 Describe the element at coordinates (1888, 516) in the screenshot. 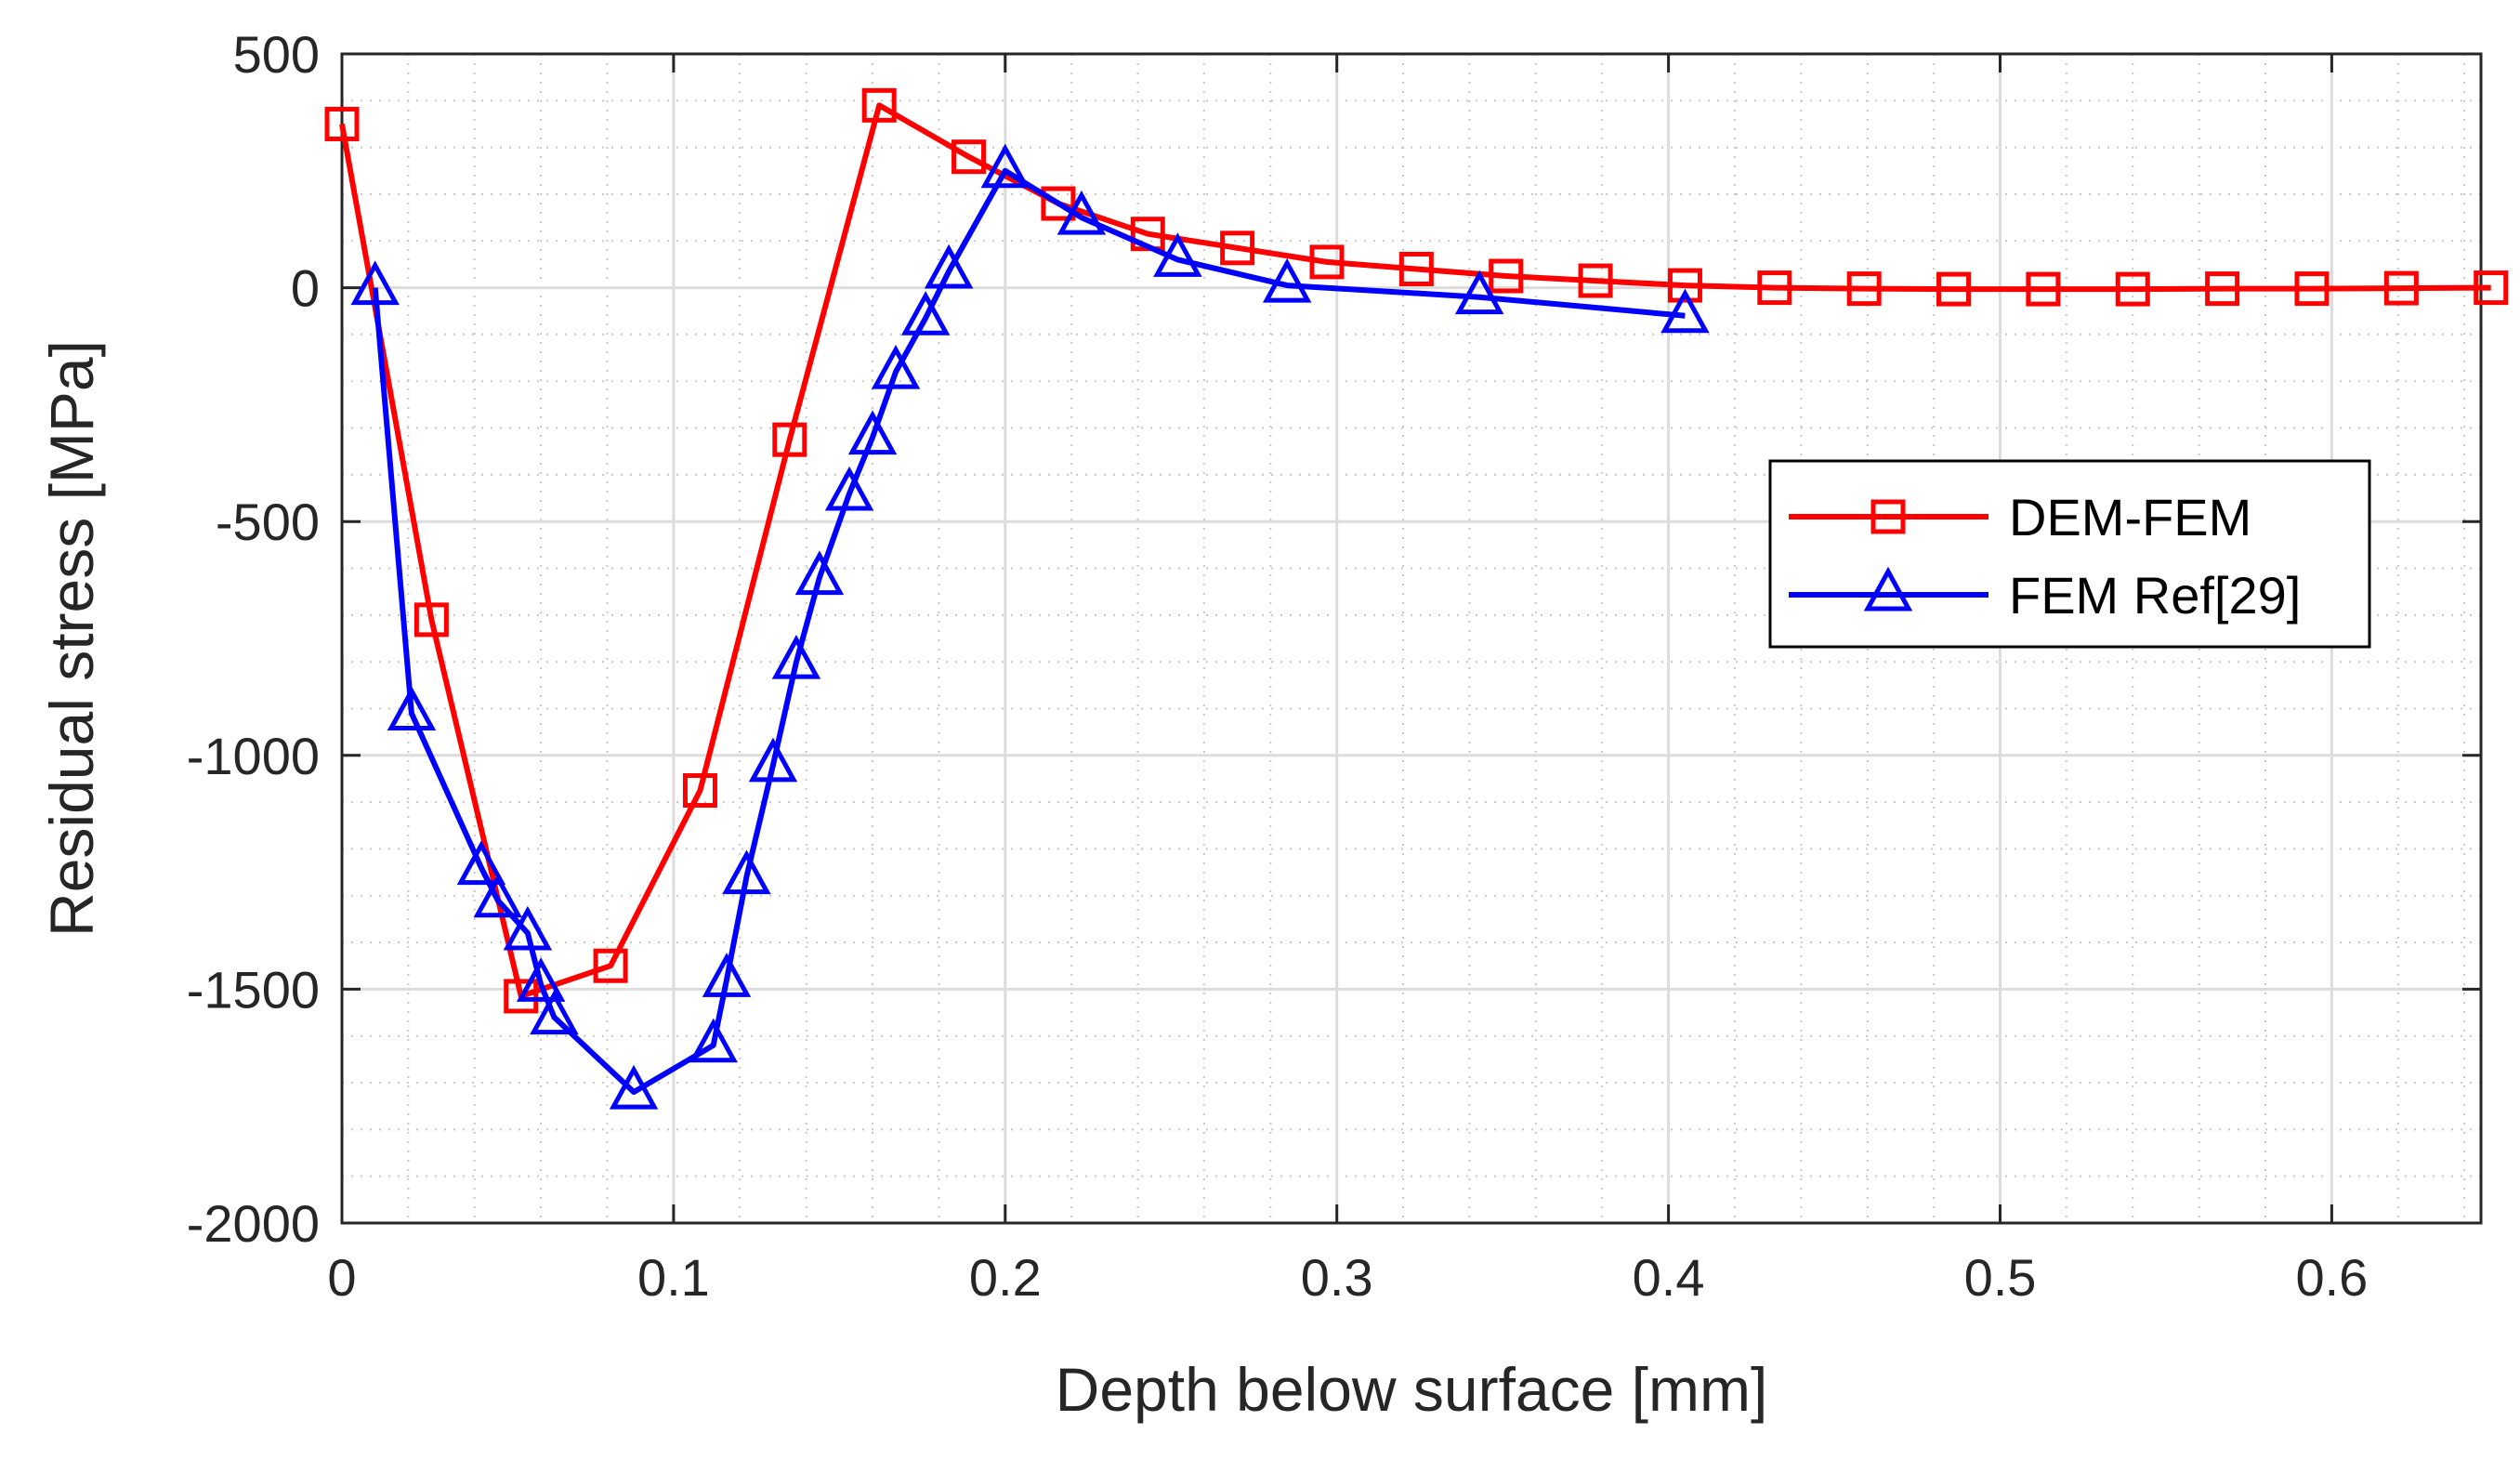

I see `legend-marker-dem-fem` at that location.